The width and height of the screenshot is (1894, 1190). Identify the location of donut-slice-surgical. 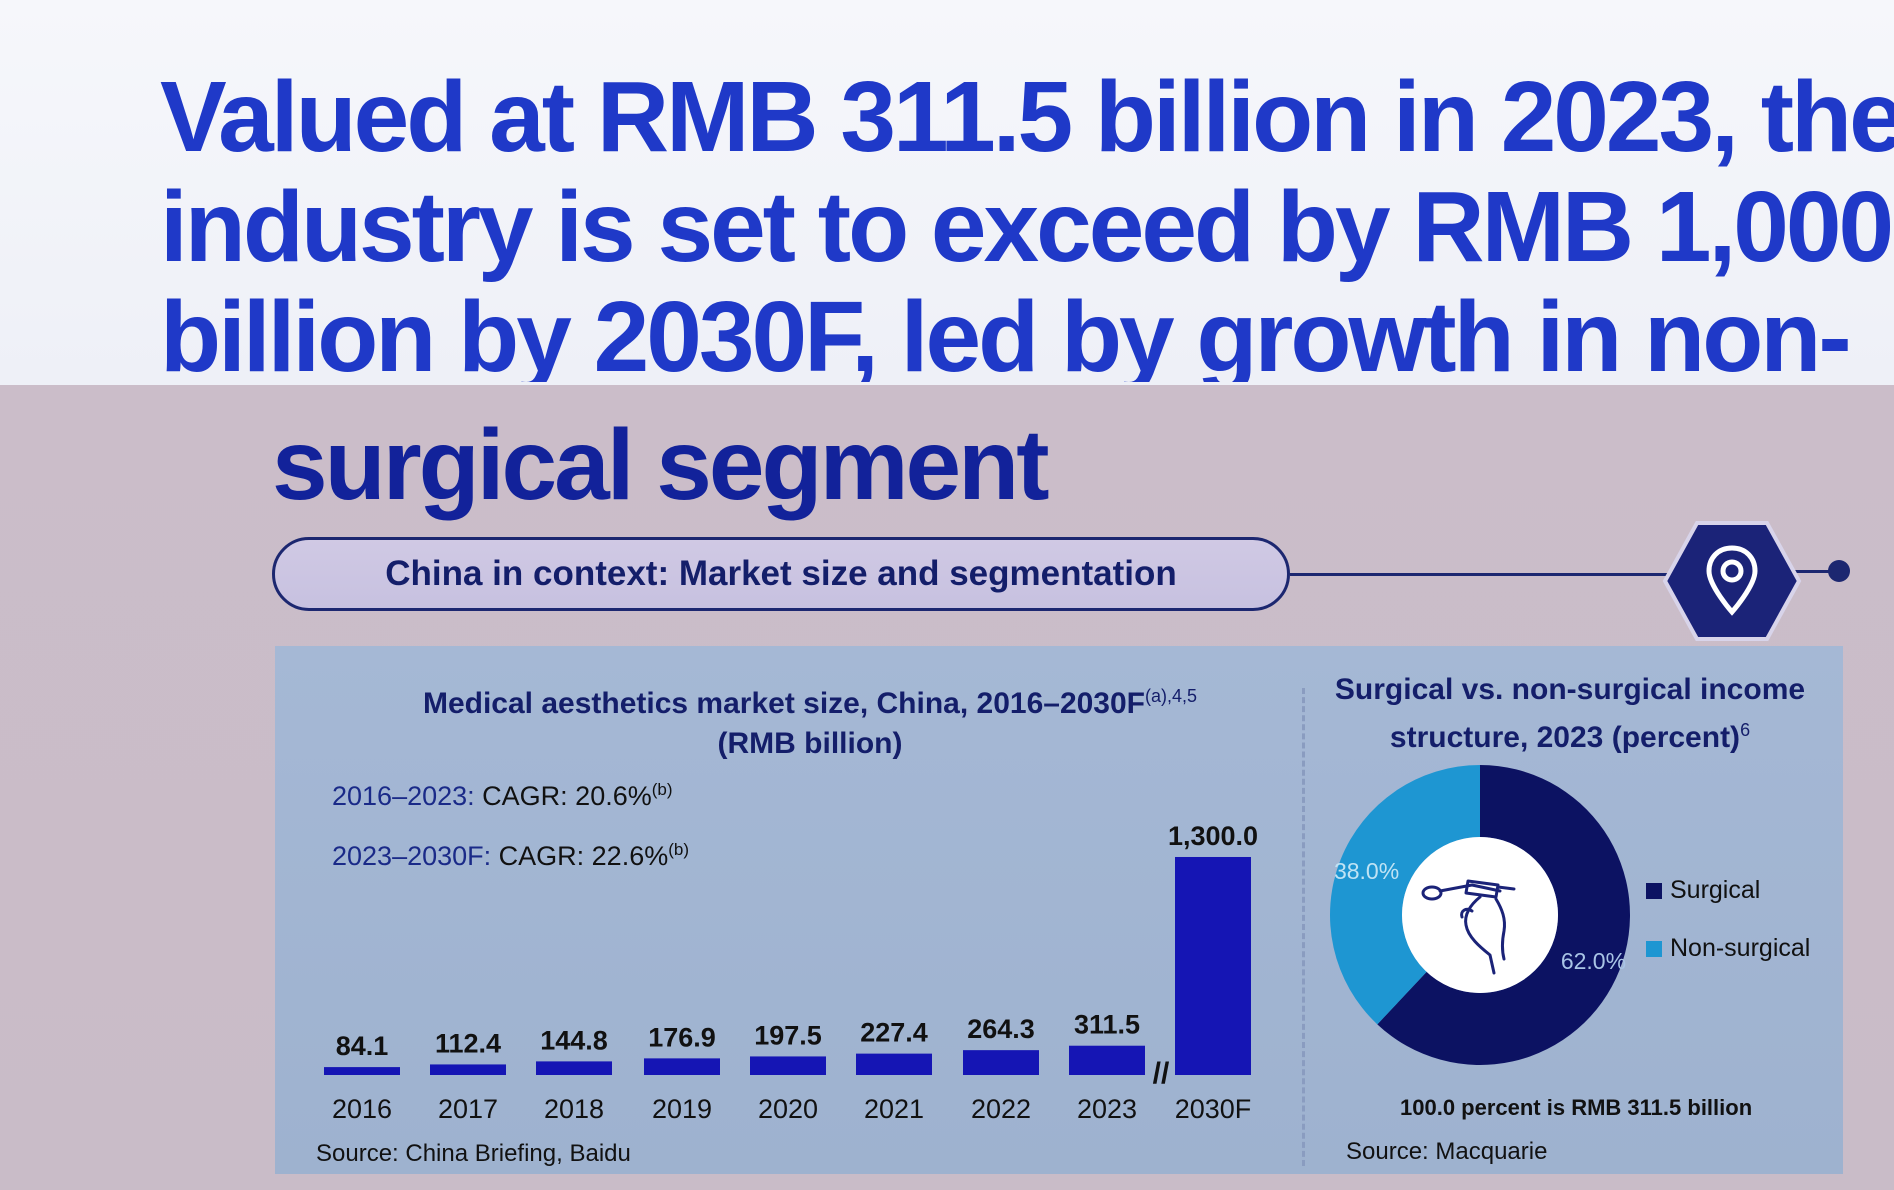
(1503, 915).